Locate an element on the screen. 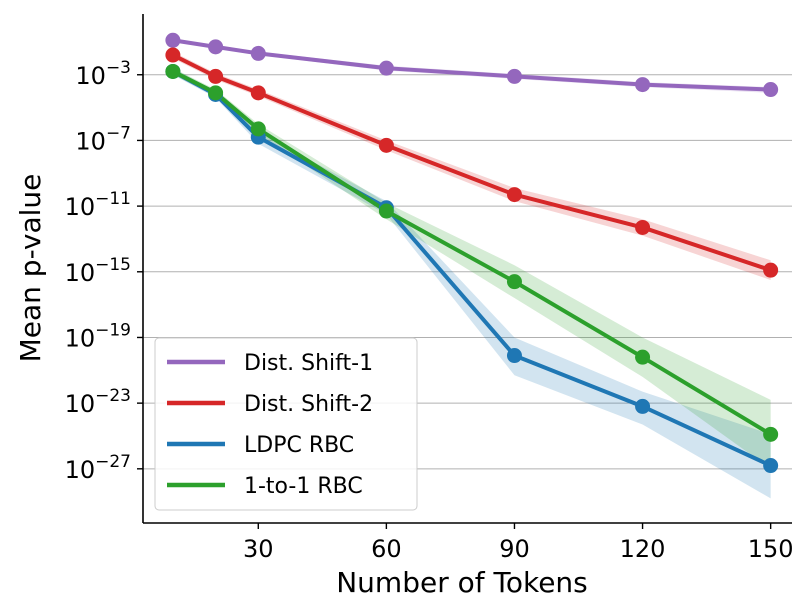 The height and width of the screenshot is (616, 798). y-tick-label: 10⁻¹¹ is located at coordinates (98, 205).